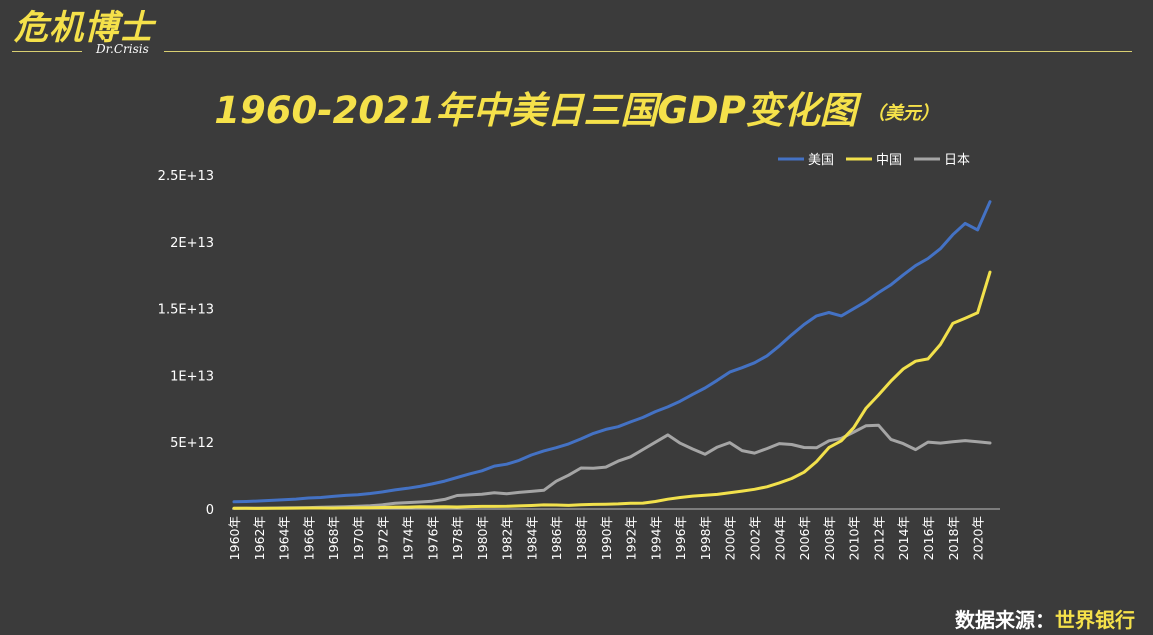 This screenshot has height=635, width=1153. What do you see at coordinates (186, 310) in the screenshot?
I see `y-tick-label: 1.5E+13` at bounding box center [186, 310].